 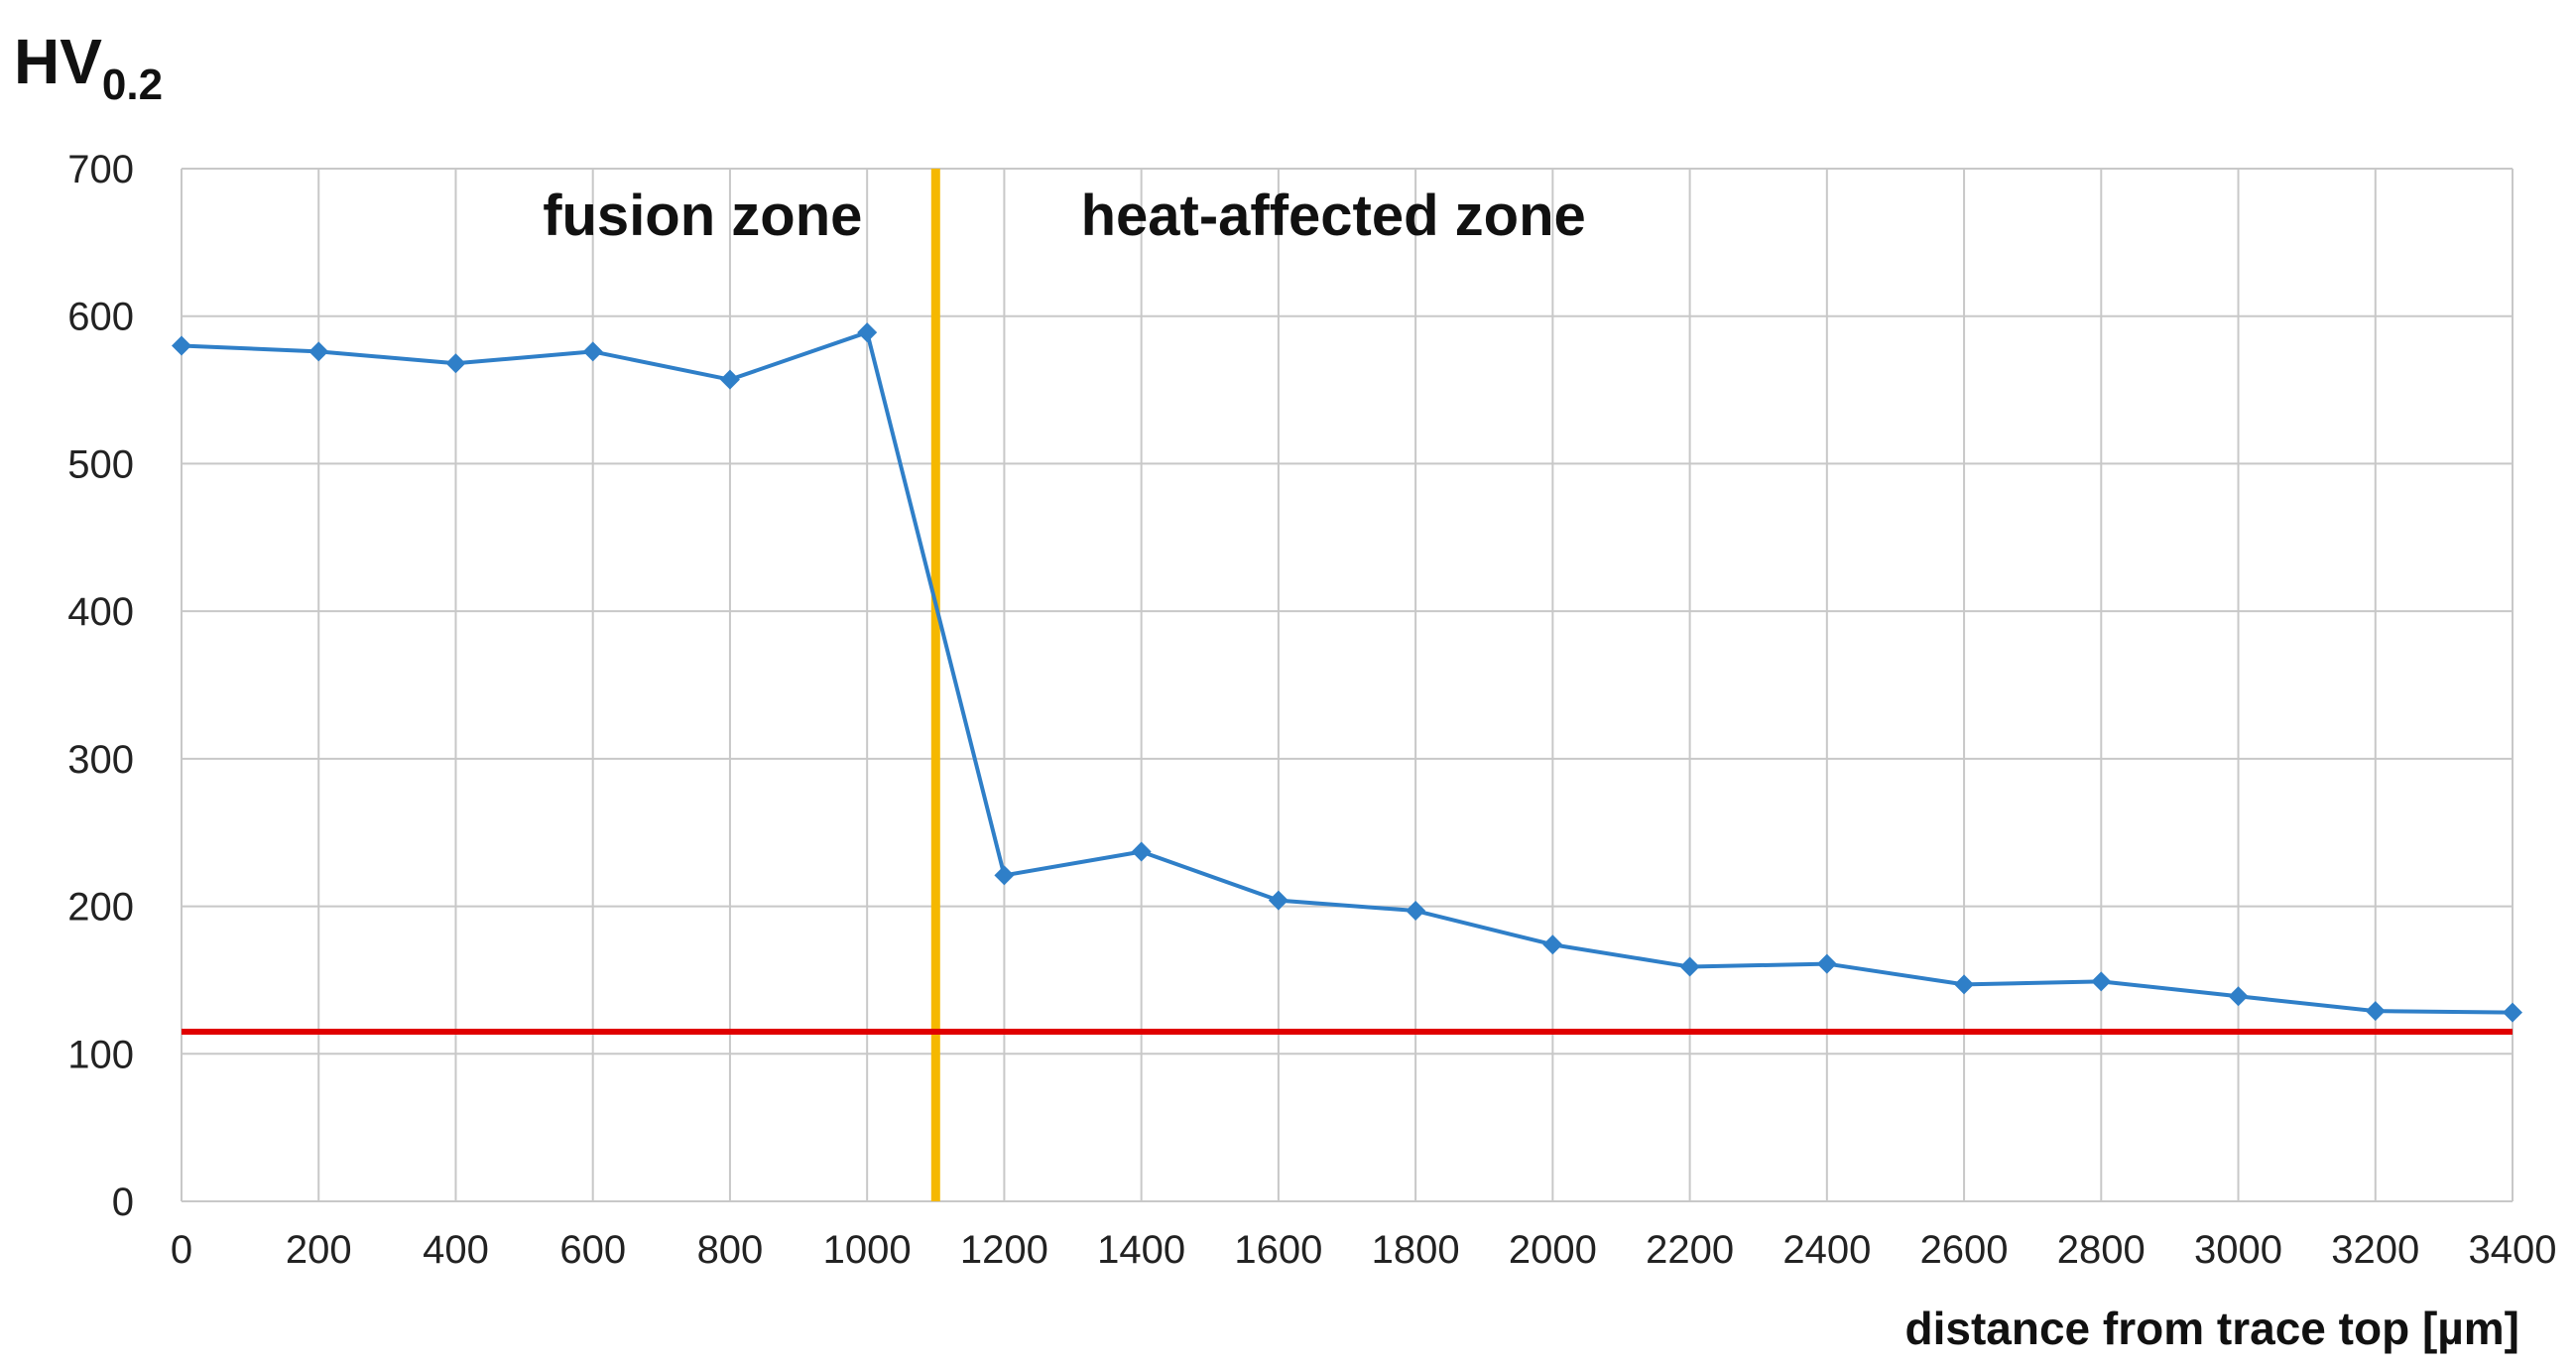 What do you see at coordinates (2238, 1250) in the screenshot?
I see `x-tick-label: 3000` at bounding box center [2238, 1250].